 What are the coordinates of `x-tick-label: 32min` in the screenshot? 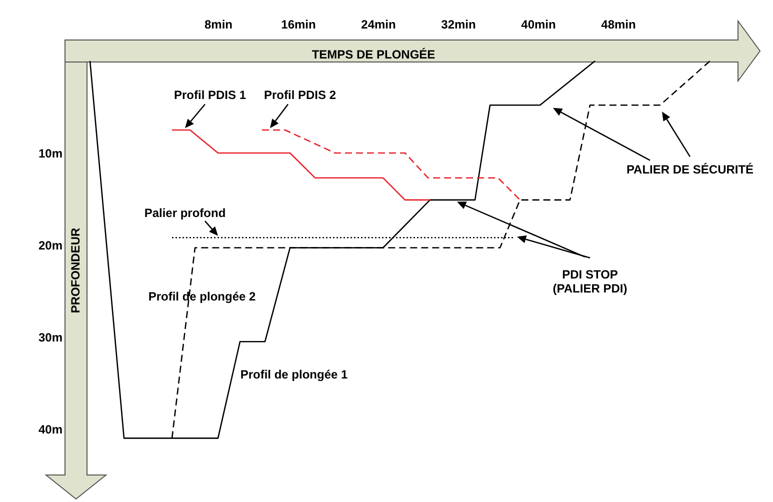 It's located at (458, 25).